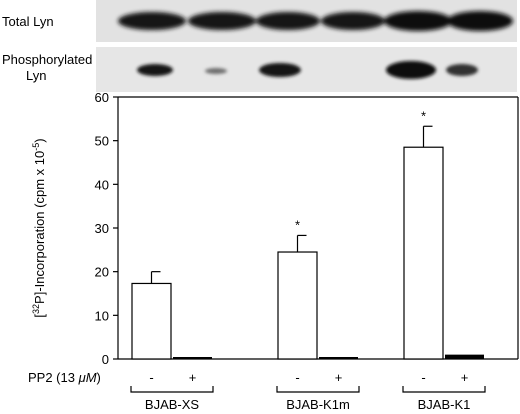 The width and height of the screenshot is (520, 414). I want to click on y-ticks: 0 10 20 30 40 50 60, so click(106, 228).